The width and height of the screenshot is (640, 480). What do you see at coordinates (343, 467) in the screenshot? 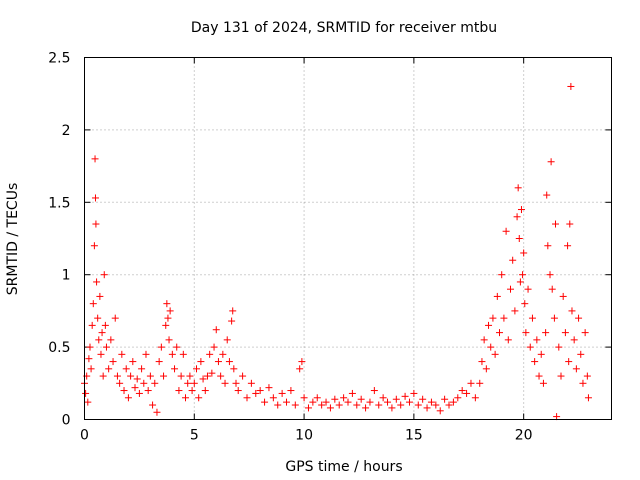
I see `x-axis-label: GPS time / hours` at bounding box center [343, 467].